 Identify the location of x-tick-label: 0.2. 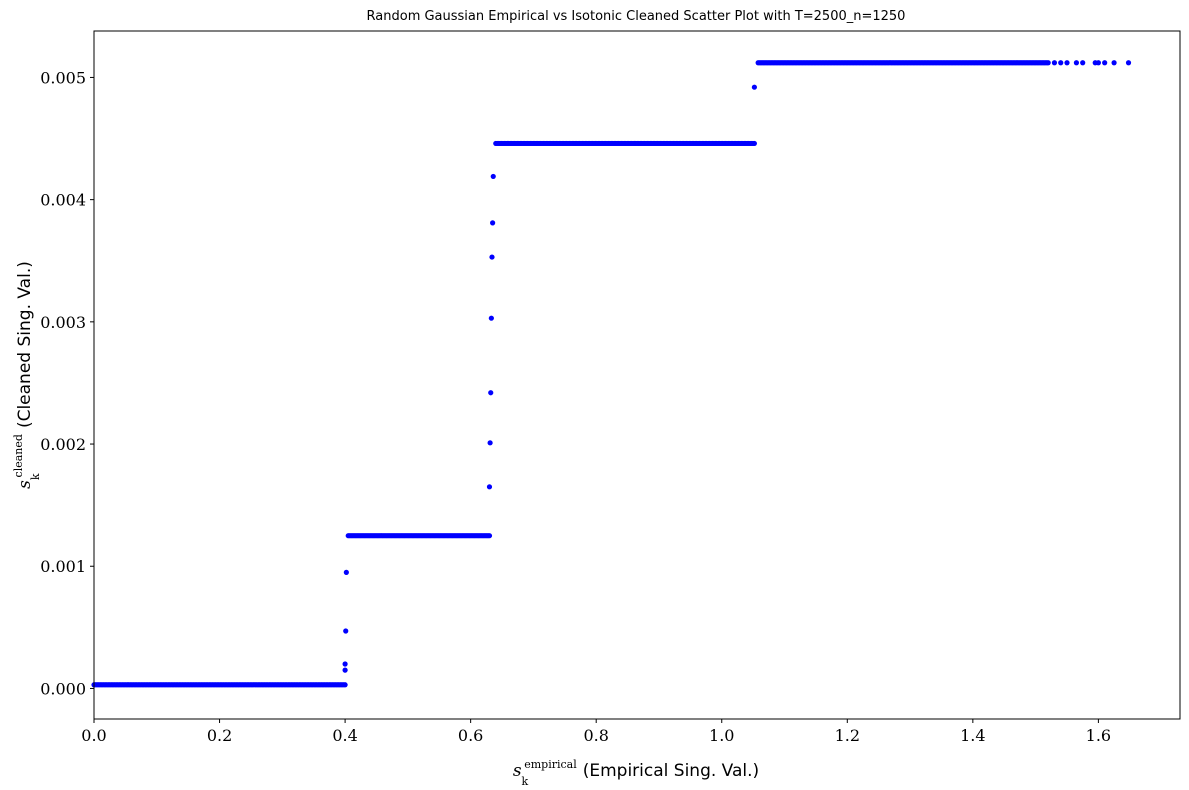
(219, 735).